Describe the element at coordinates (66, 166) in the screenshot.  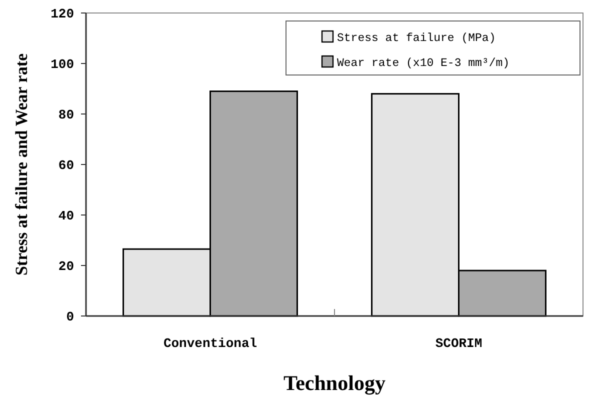
I see `y-tick-label: 60` at that location.